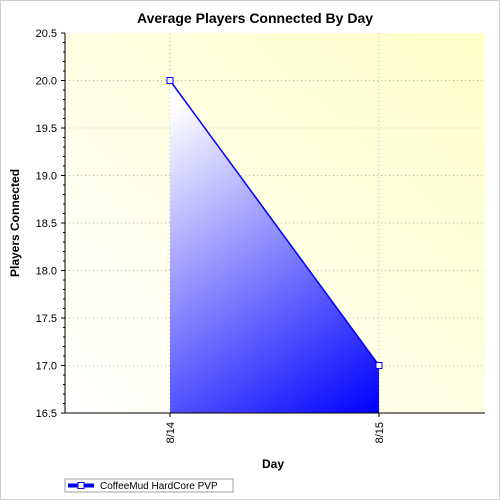  What do you see at coordinates (159, 486) in the screenshot?
I see `legend-series-name: CoffeeMud HardCore PVP` at bounding box center [159, 486].